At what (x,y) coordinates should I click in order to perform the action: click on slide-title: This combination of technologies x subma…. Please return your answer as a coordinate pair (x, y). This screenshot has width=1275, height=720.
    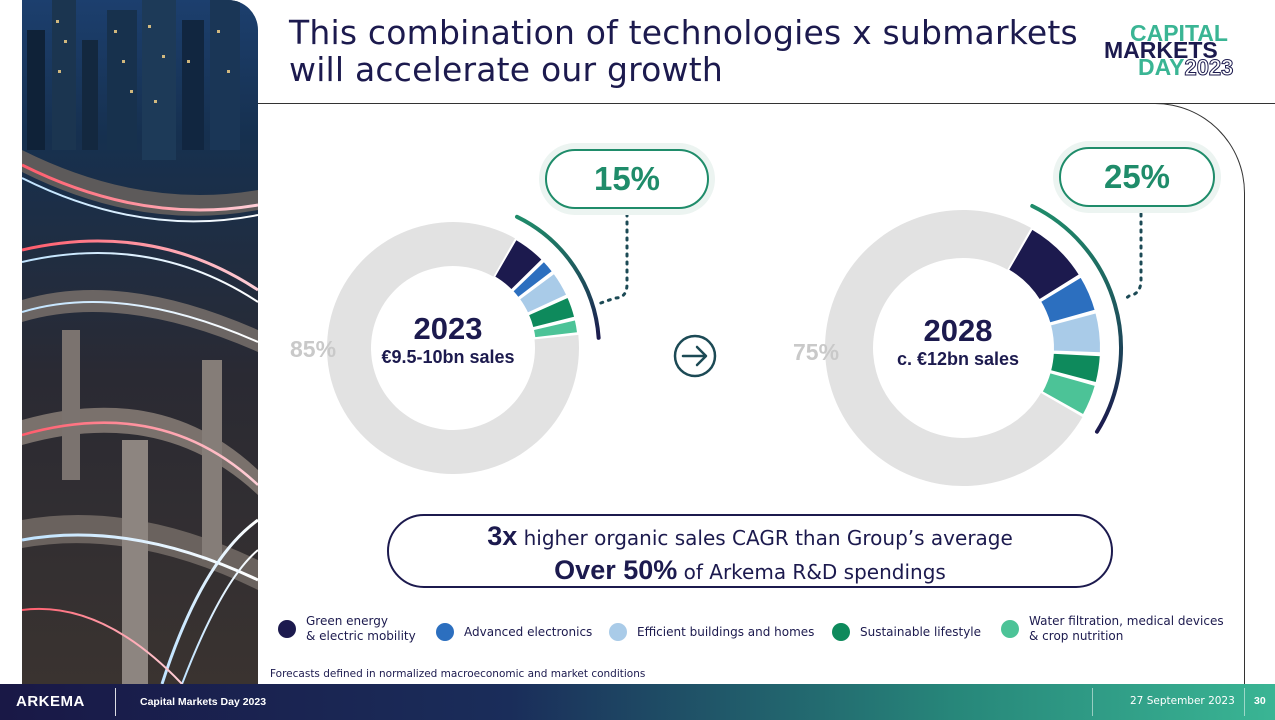
    Looking at the image, I should click on (683, 51).